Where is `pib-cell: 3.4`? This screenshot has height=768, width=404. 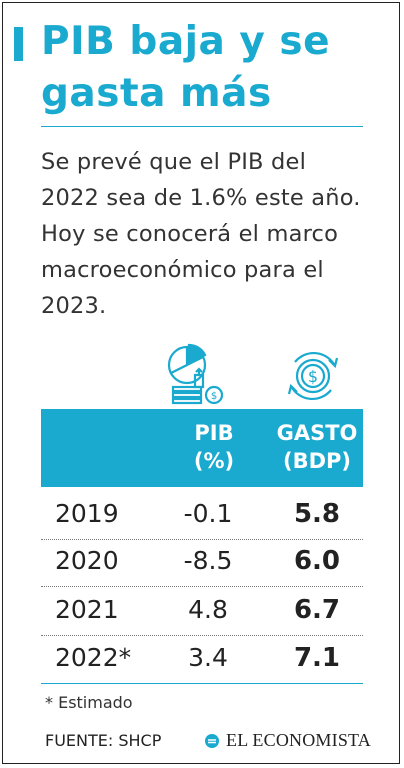 pib-cell: 3.4 is located at coordinates (208, 657).